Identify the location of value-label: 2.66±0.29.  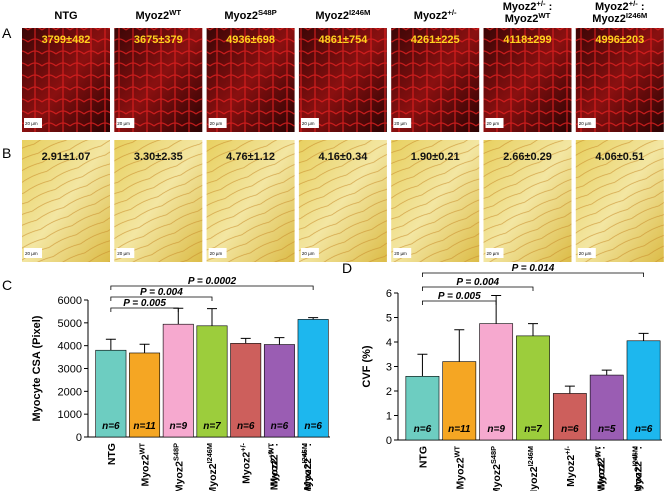
(527, 157).